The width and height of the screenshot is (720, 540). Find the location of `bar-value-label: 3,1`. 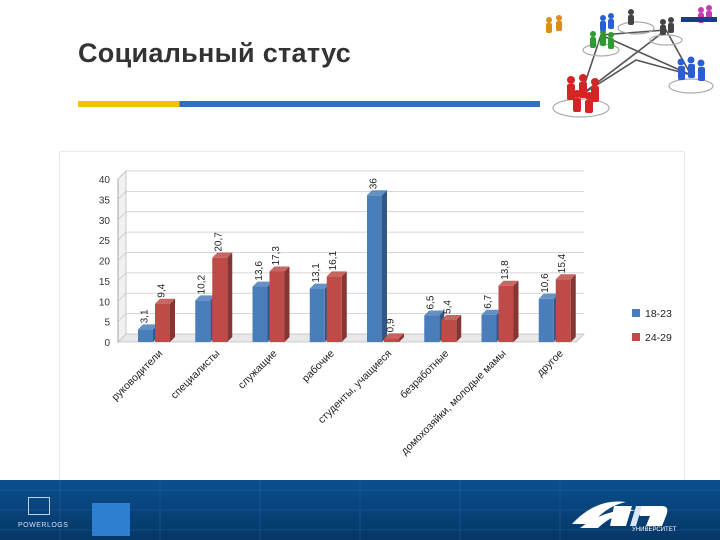

bar-value-label: 3,1 is located at coordinates (145, 316).